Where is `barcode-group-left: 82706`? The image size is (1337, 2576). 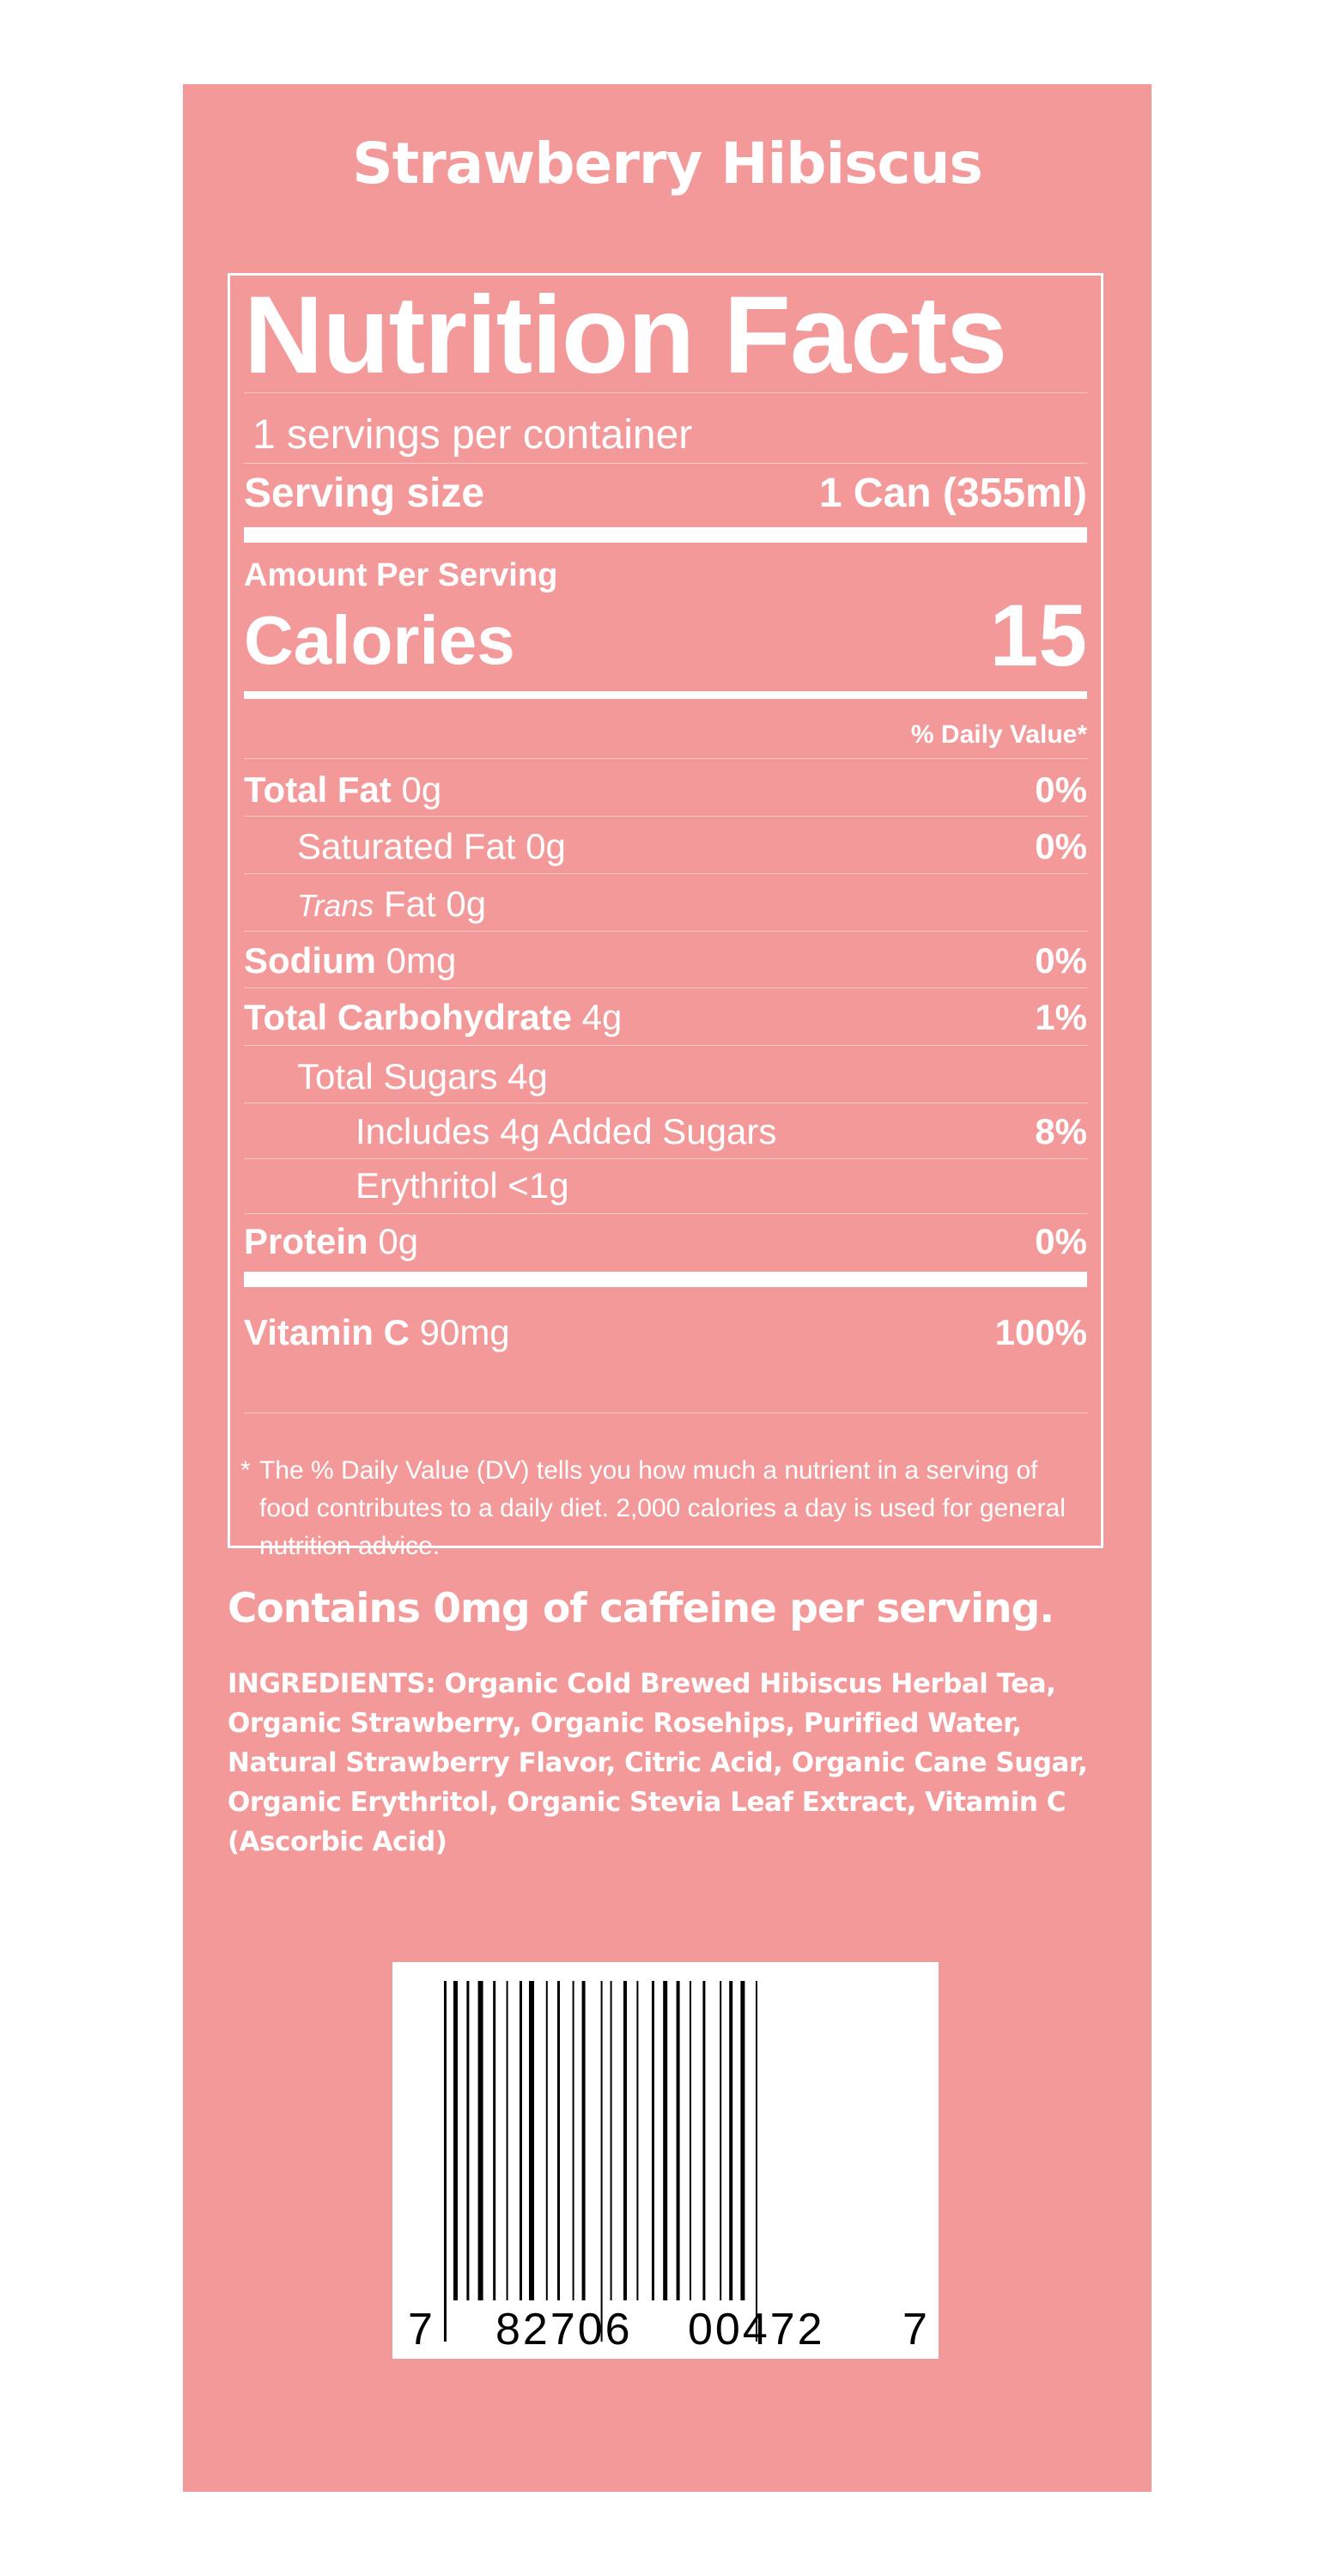
barcode-group-left: 82706 is located at coordinates (564, 2329).